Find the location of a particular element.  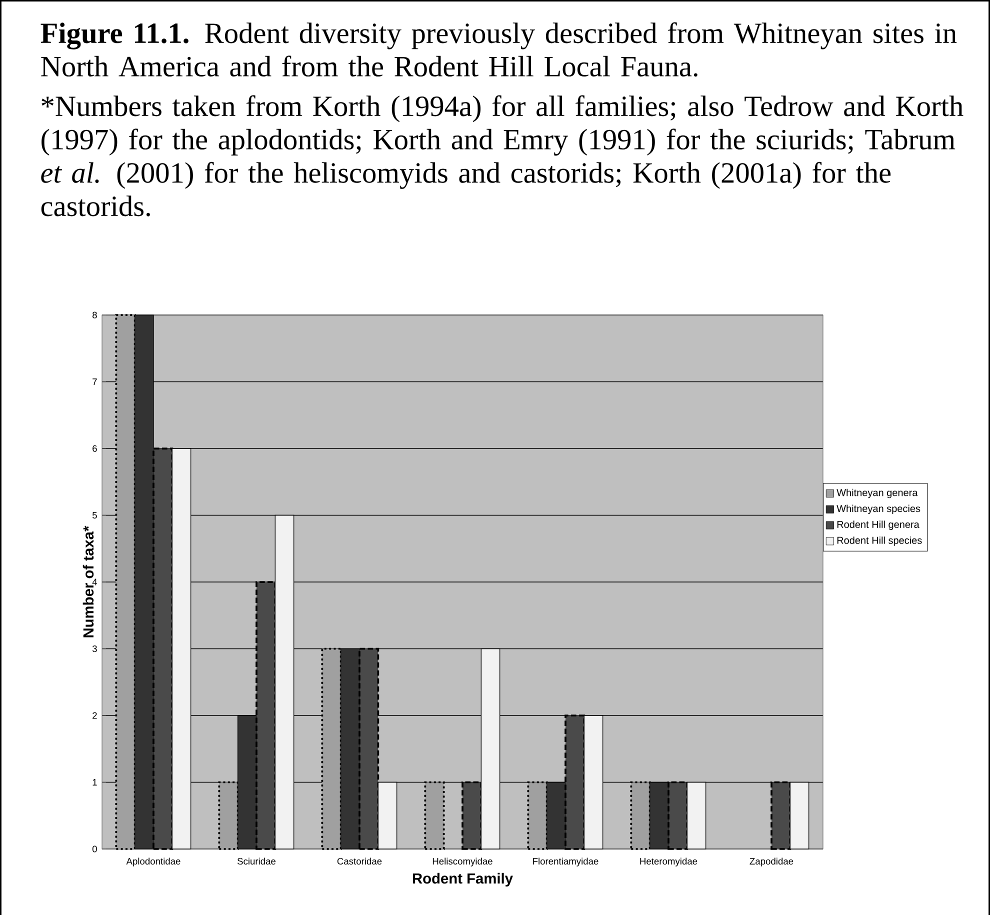

y-tick-label: 5 is located at coordinates (94, 515).